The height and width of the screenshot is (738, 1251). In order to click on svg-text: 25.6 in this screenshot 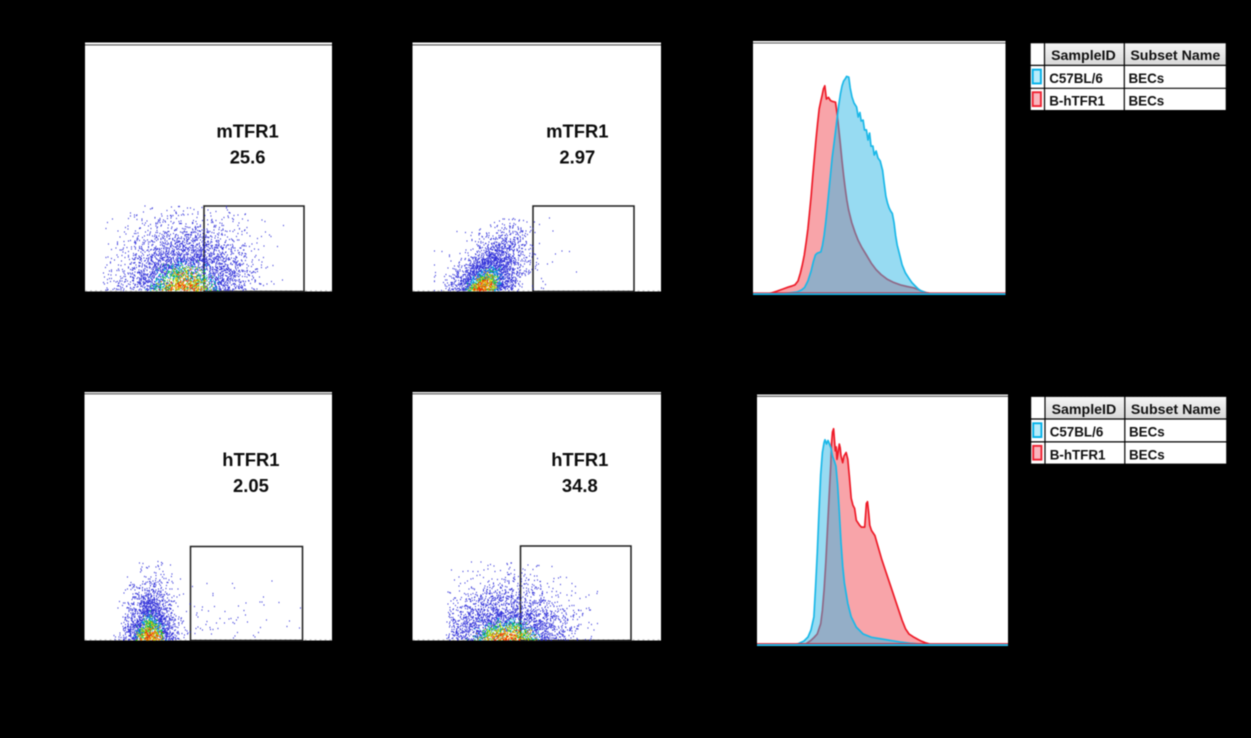, I will do `click(248, 156)`.